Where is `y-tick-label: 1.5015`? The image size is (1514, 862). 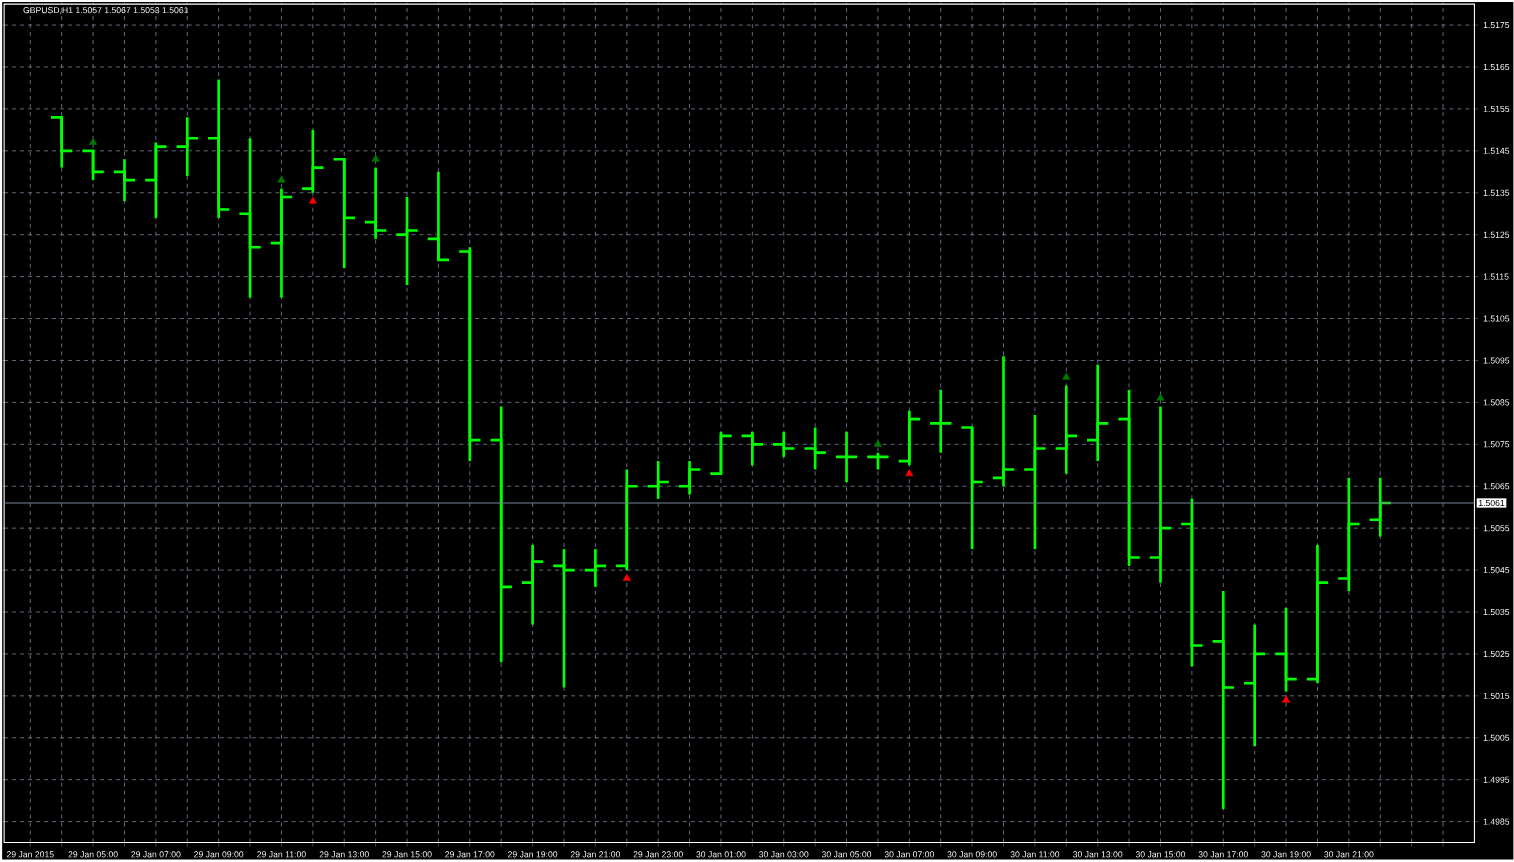
y-tick-label: 1.5015 is located at coordinates (1496, 695).